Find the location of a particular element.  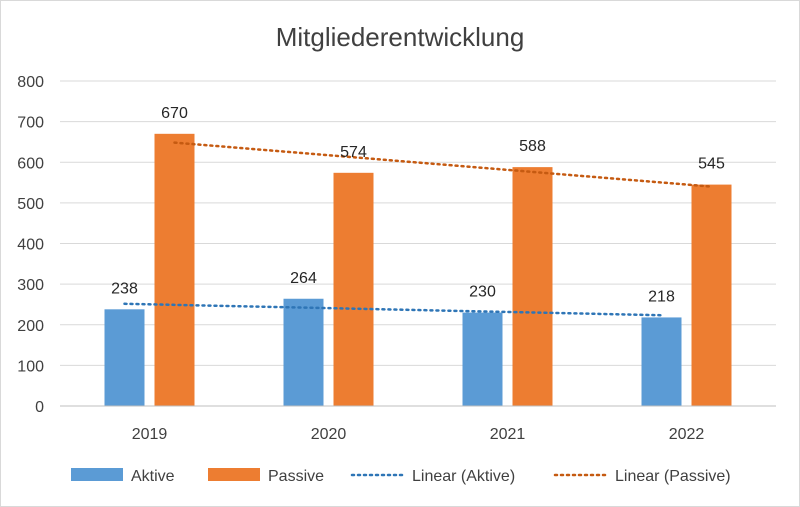

data-label-passive-2021: 588 is located at coordinates (532, 146).